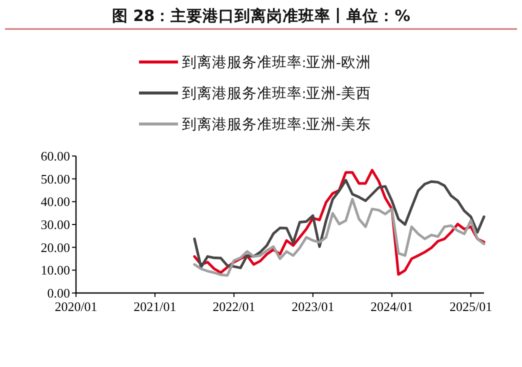 This screenshot has height=367, width=522. I want to click on legend-label: 到离港服务准班率:亚洲-美西, so click(276, 93).